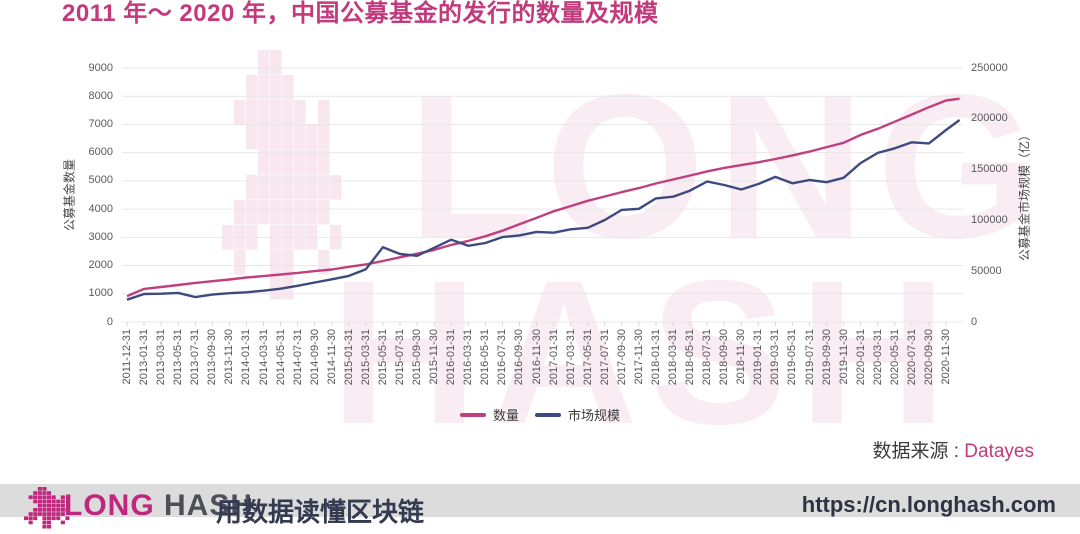 Image resolution: width=1080 pixels, height=534 pixels. What do you see at coordinates (109, 505) in the screenshot?
I see `brand-long-text: LONG` at bounding box center [109, 505].